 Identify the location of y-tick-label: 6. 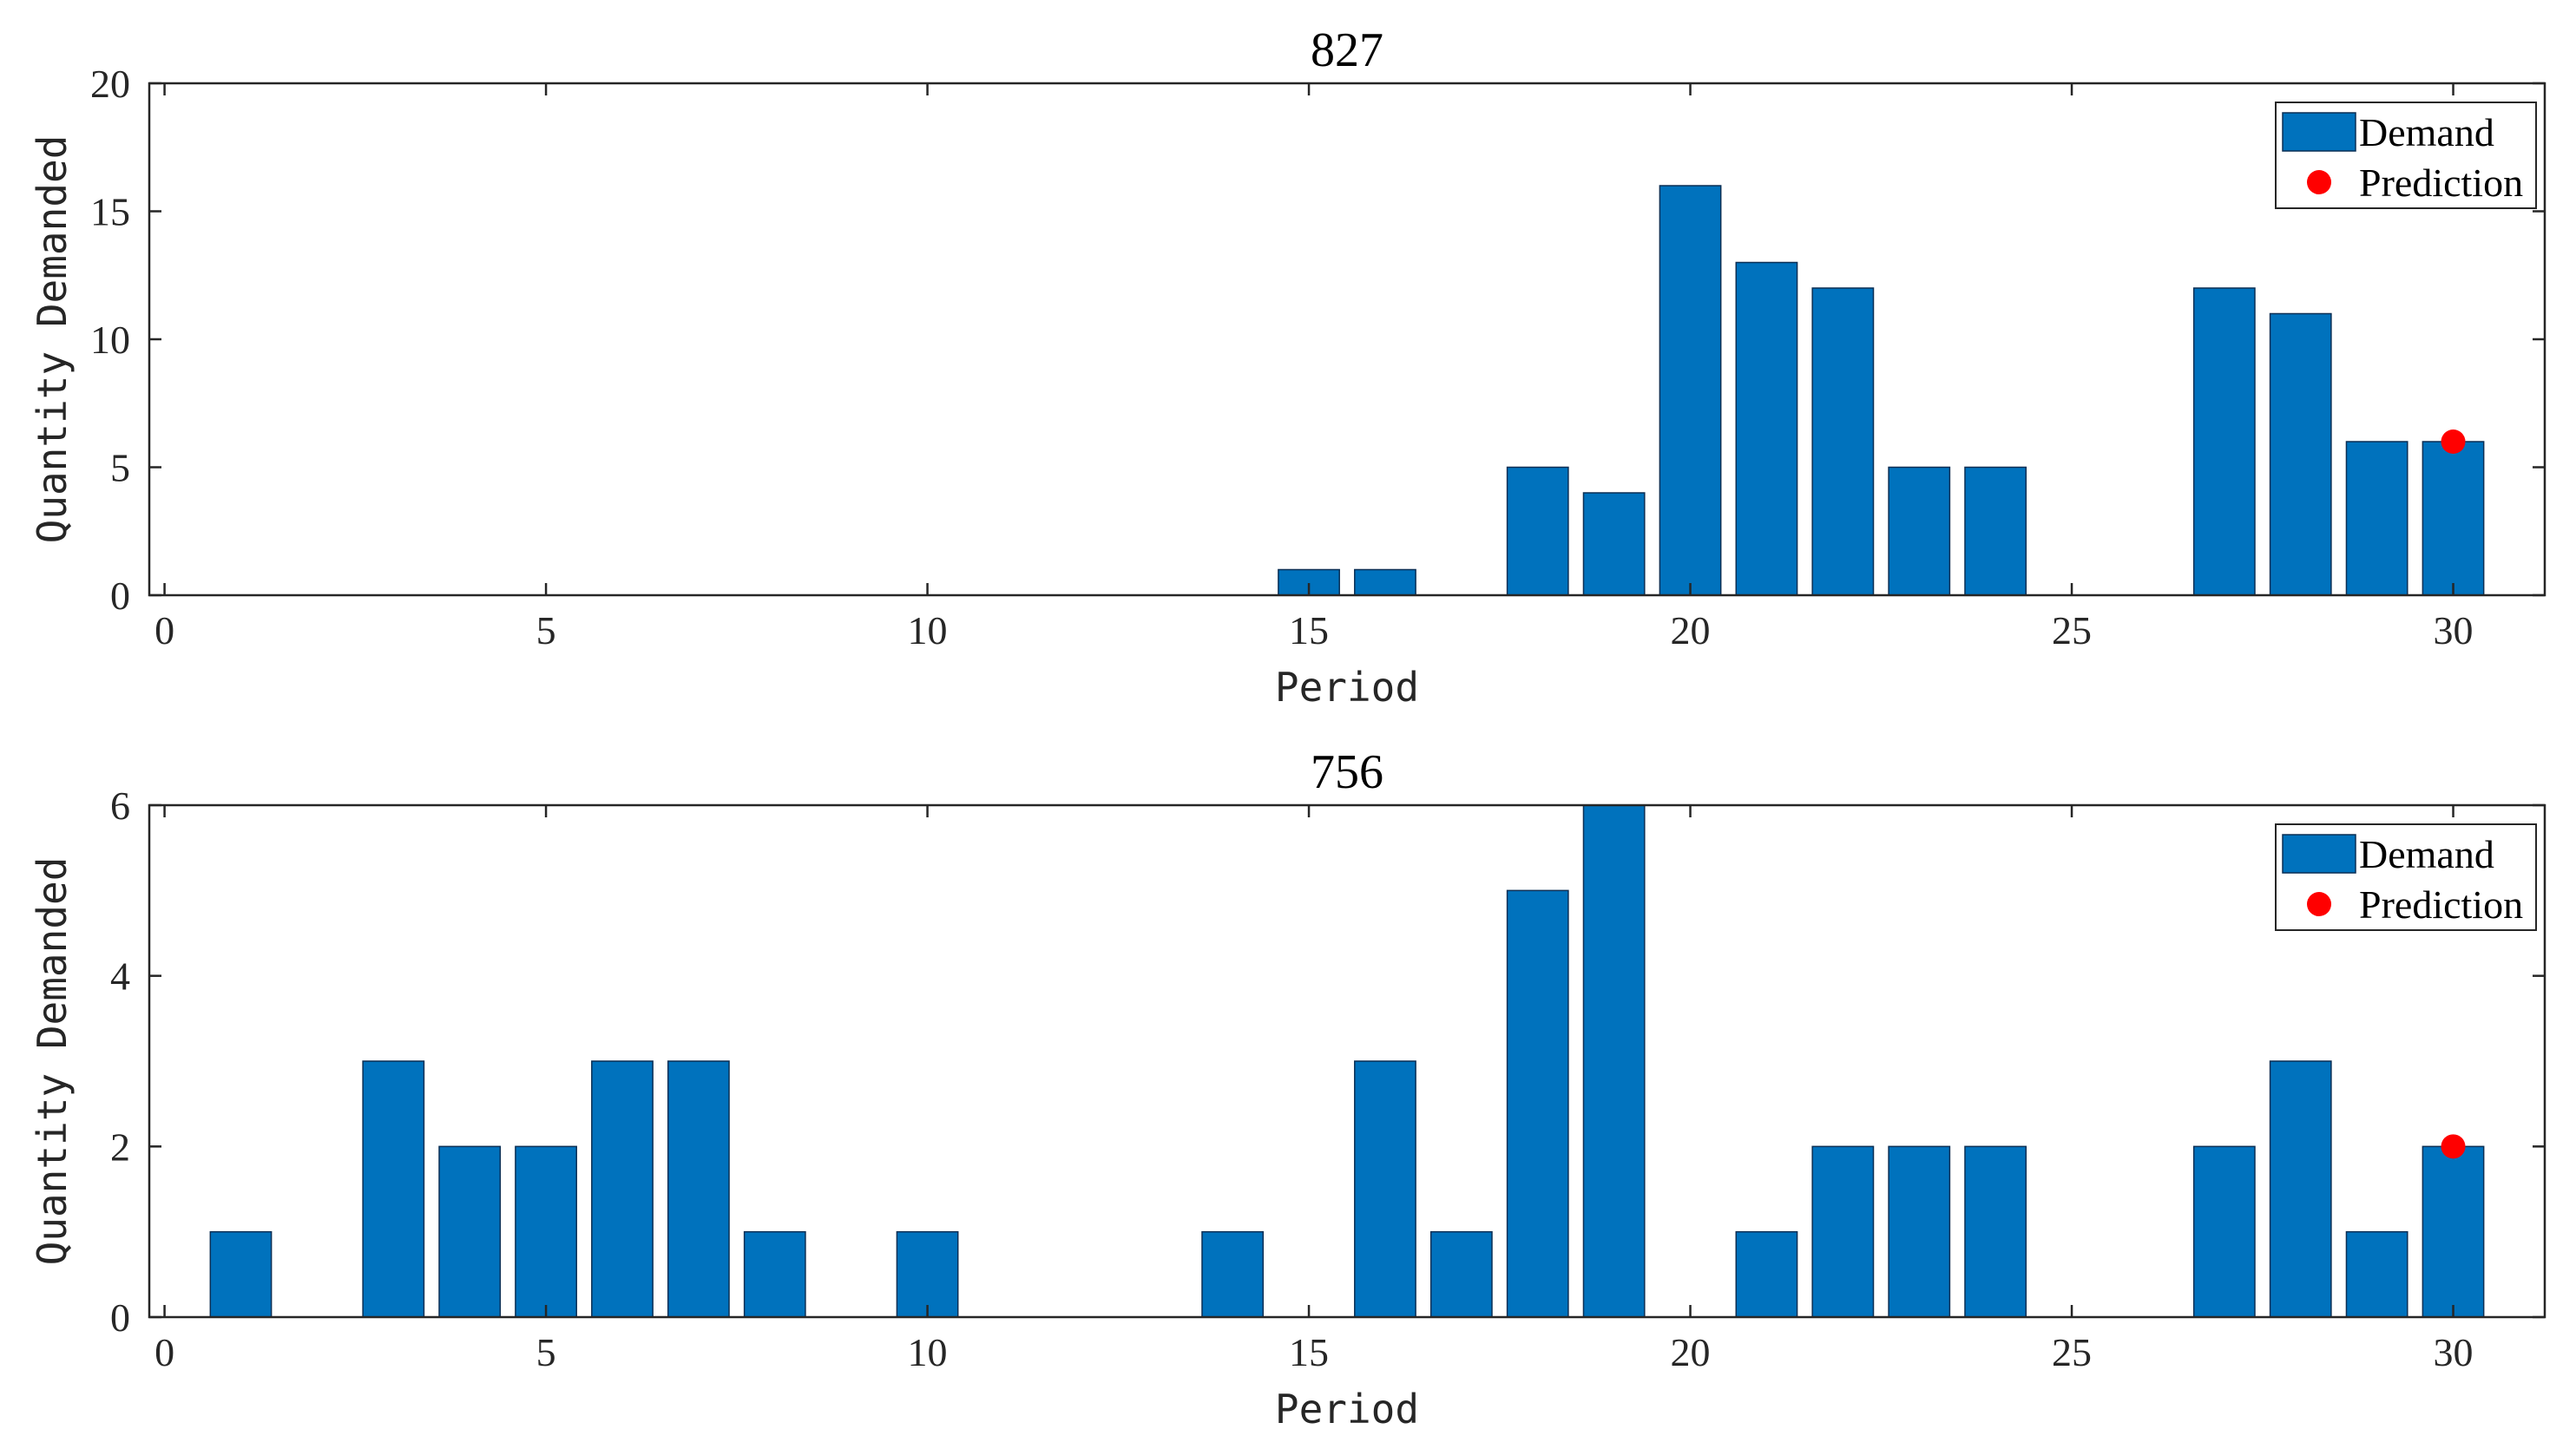
(120, 806).